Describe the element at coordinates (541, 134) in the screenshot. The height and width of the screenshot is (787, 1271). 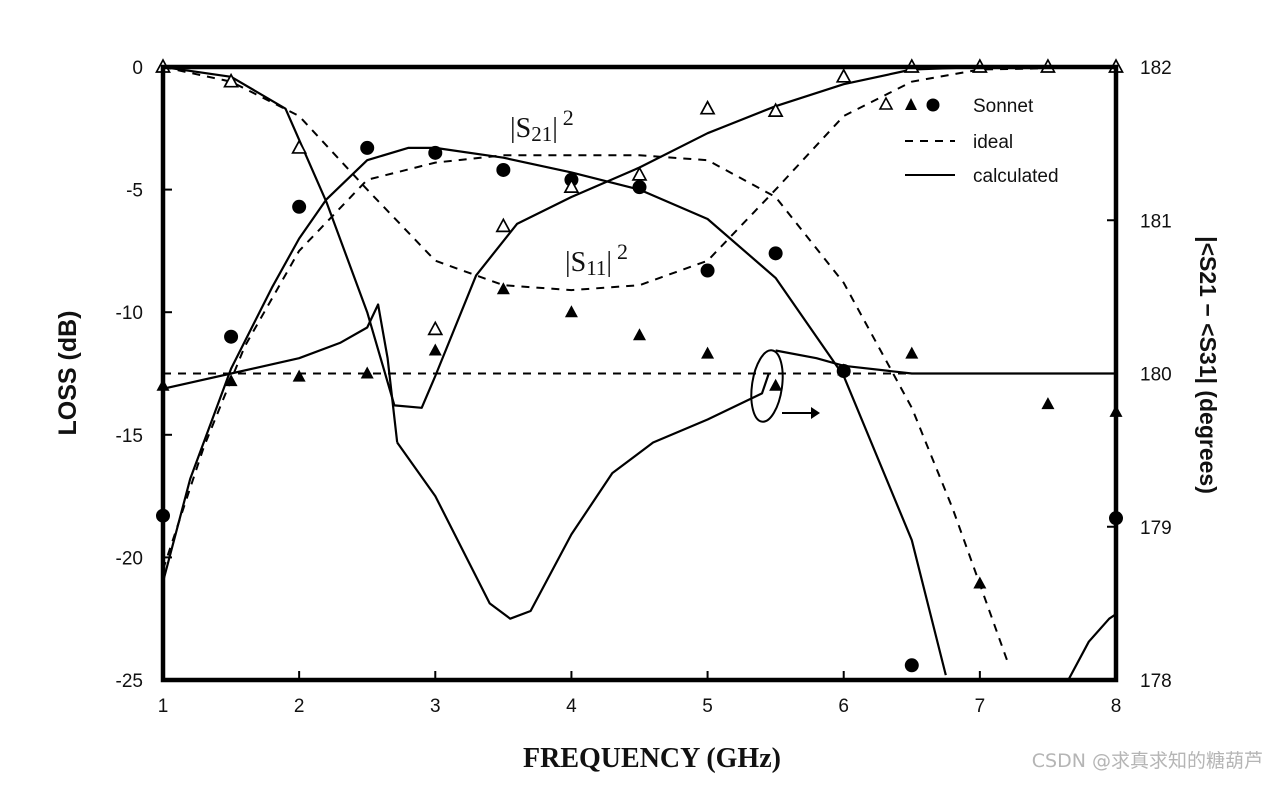
I see `annotation-s21-sub: 21` at that location.